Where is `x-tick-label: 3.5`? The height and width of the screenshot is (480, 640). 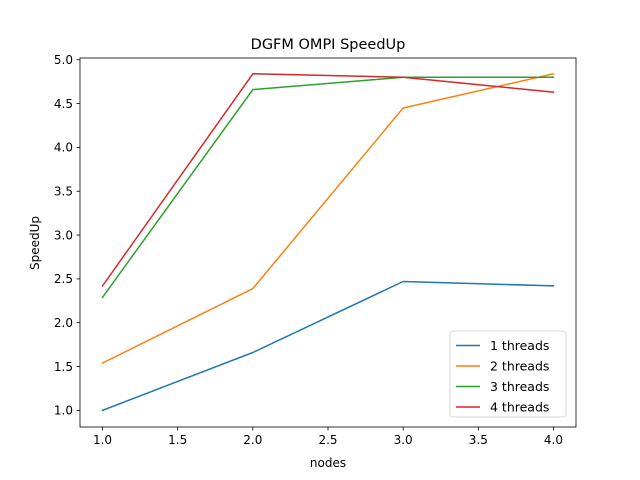 x-tick-label: 3.5 is located at coordinates (478, 440).